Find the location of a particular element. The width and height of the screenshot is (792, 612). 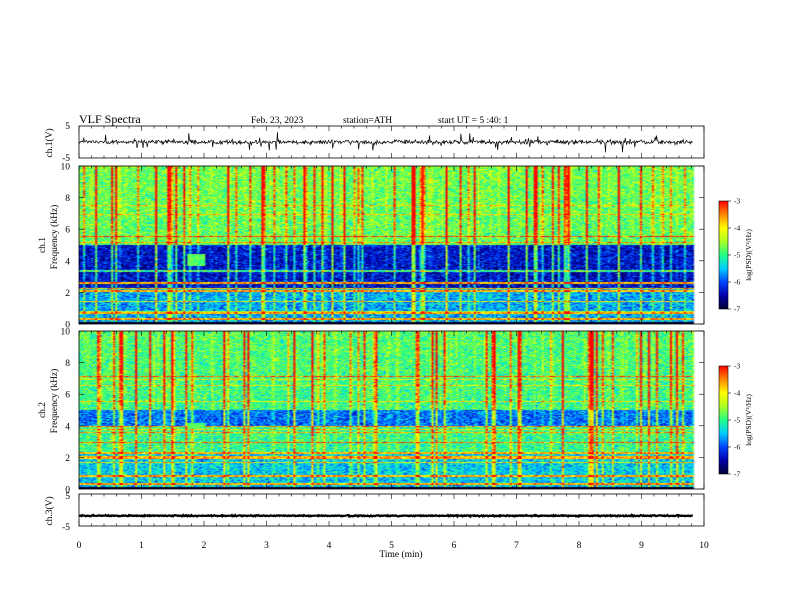

x-tick-label: 0 is located at coordinates (79, 546).